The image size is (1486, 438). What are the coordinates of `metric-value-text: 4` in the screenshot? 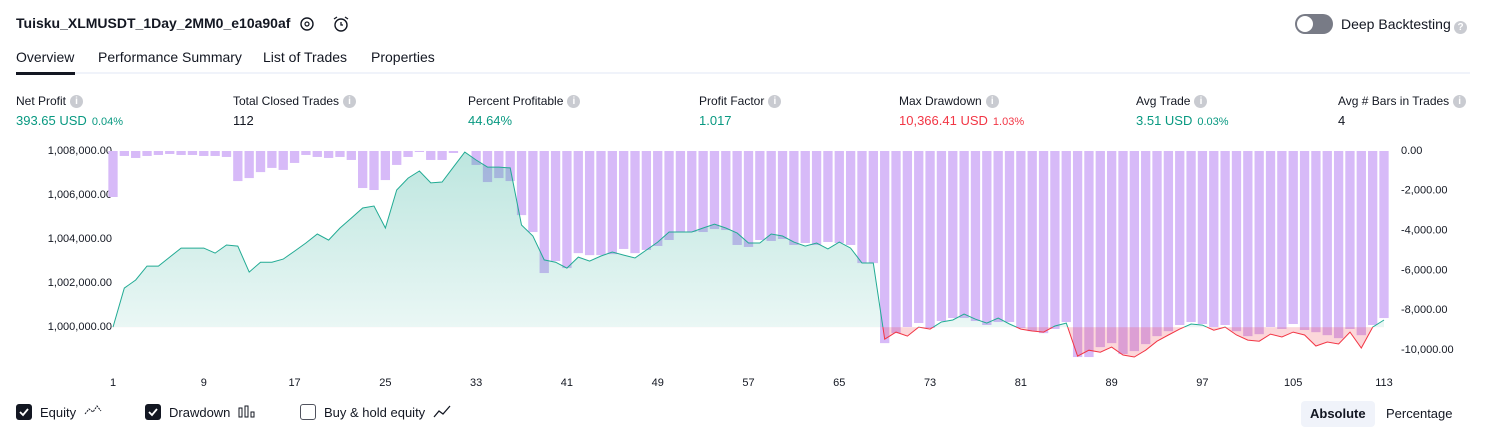 It's located at (1342, 120).